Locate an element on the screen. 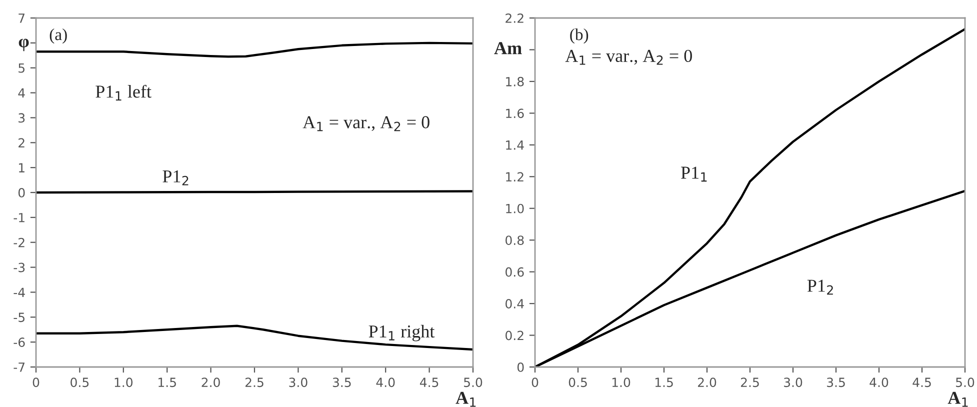 The image size is (977, 407). y-tick-label: 2 is located at coordinates (21, 143).